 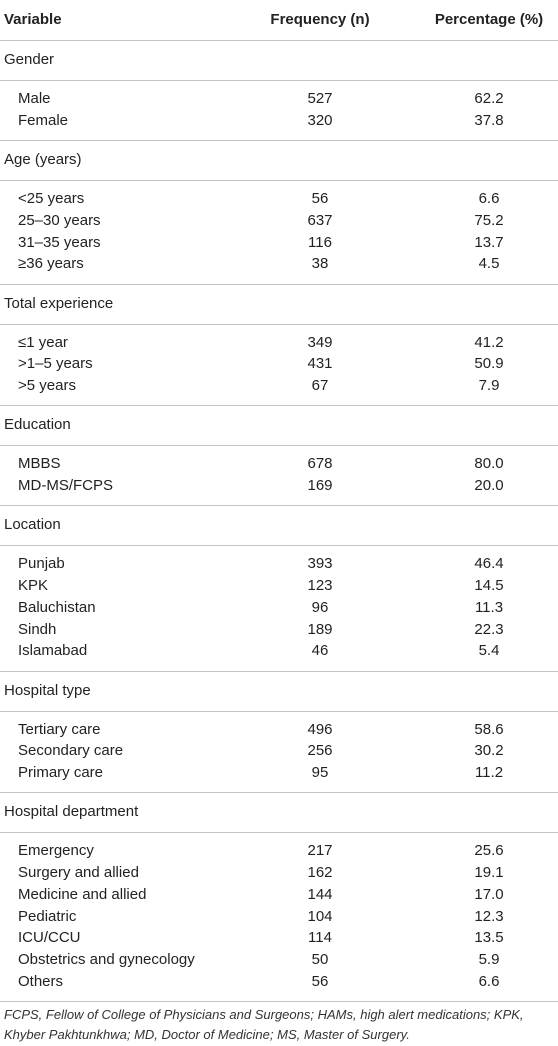 I want to click on percentage: 20.0, so click(x=489, y=485).